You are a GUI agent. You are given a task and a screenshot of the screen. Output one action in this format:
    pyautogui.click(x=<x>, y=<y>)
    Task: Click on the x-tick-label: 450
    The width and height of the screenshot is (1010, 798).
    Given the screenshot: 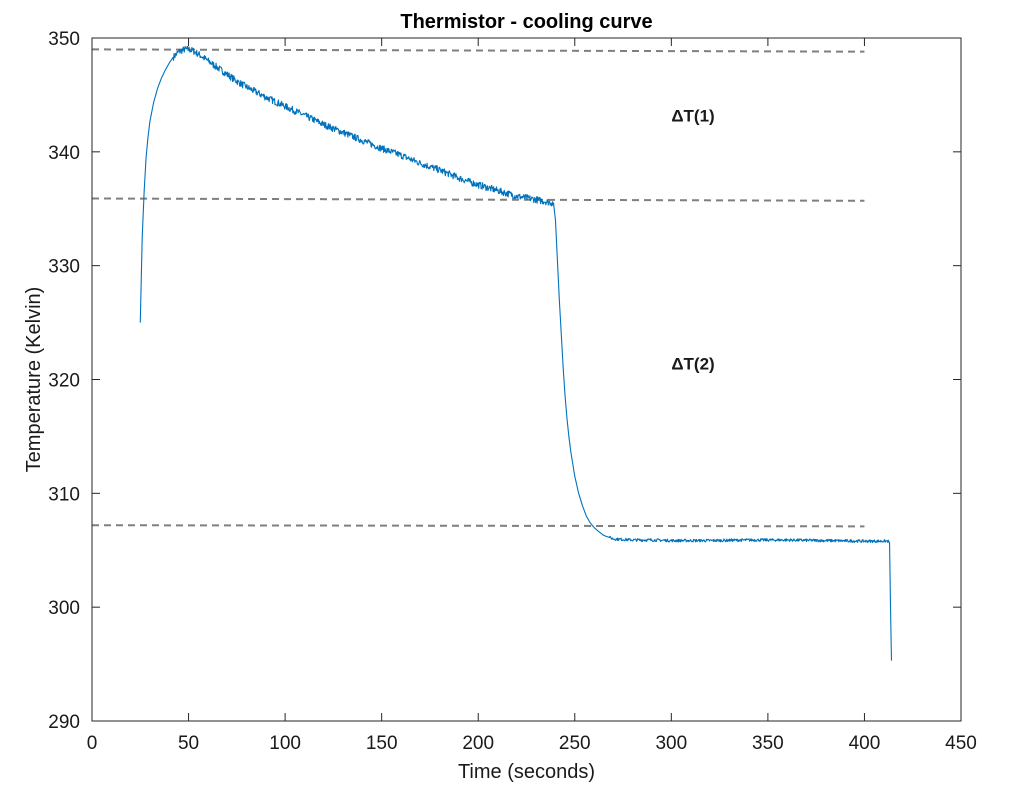 What is the action you would take?
    pyautogui.click(x=961, y=743)
    